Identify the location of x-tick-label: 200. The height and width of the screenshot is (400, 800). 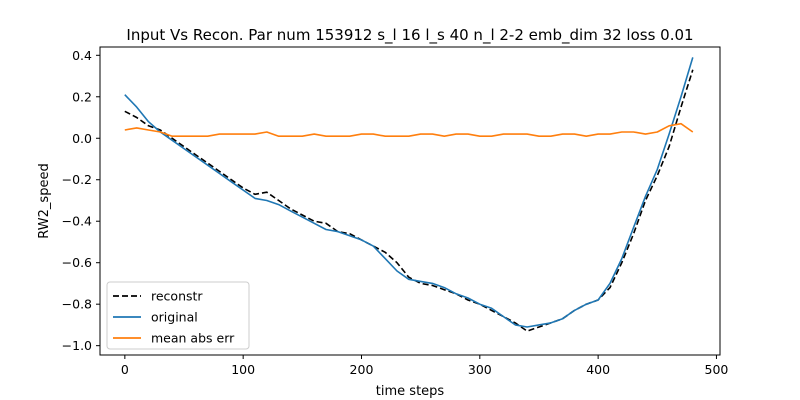
(362, 369).